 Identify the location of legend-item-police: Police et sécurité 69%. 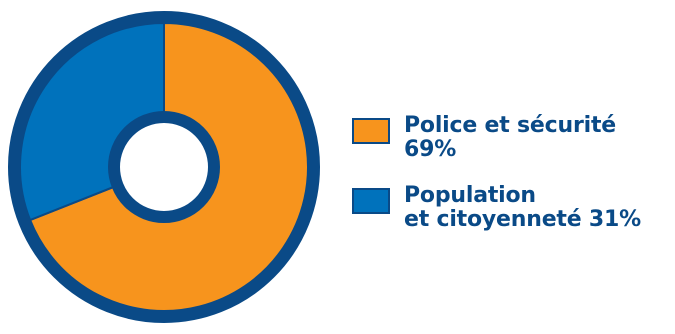
(513, 138).